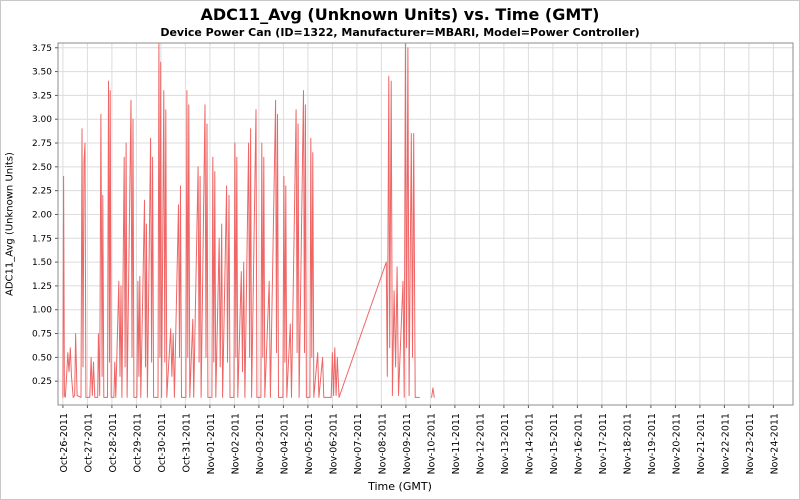 The height and width of the screenshot is (500, 800). What do you see at coordinates (400, 14) in the screenshot?
I see `chart-title: ADC11_Avg (Unknown Units) vs. Time (GMT)` at bounding box center [400, 14].